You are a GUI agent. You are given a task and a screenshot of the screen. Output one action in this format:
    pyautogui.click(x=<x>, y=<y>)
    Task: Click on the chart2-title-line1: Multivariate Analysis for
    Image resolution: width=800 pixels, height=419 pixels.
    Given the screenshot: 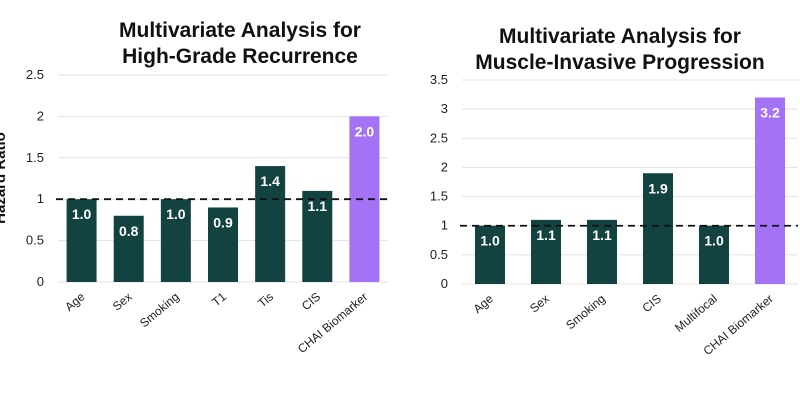 What is the action you would take?
    pyautogui.click(x=620, y=36)
    